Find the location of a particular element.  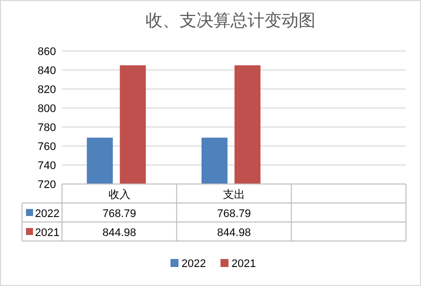

y-tick-label: 820 is located at coordinates (47, 90).